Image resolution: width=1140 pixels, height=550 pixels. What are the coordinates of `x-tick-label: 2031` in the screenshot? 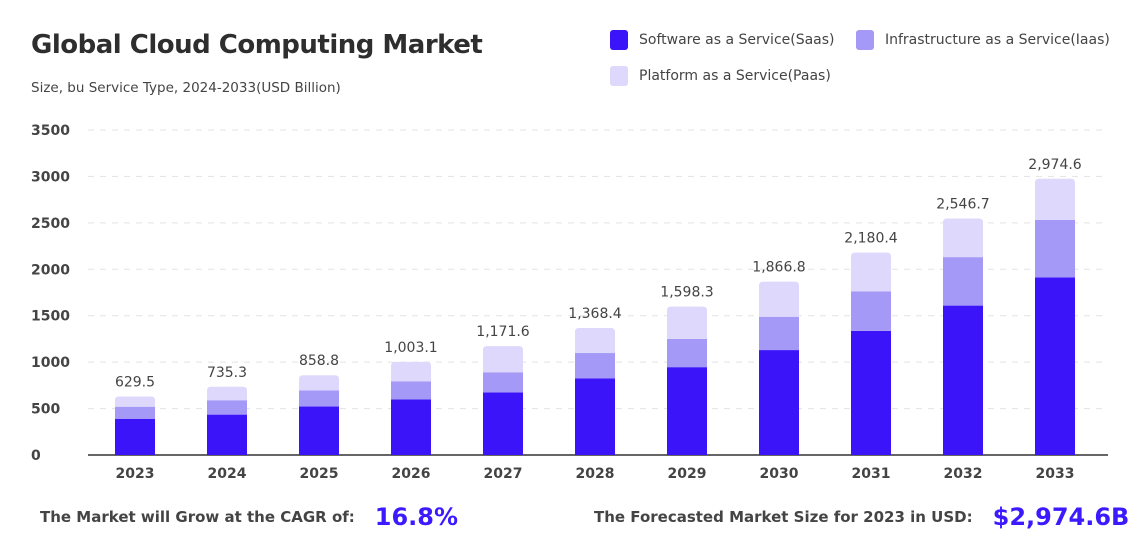 It's located at (871, 474).